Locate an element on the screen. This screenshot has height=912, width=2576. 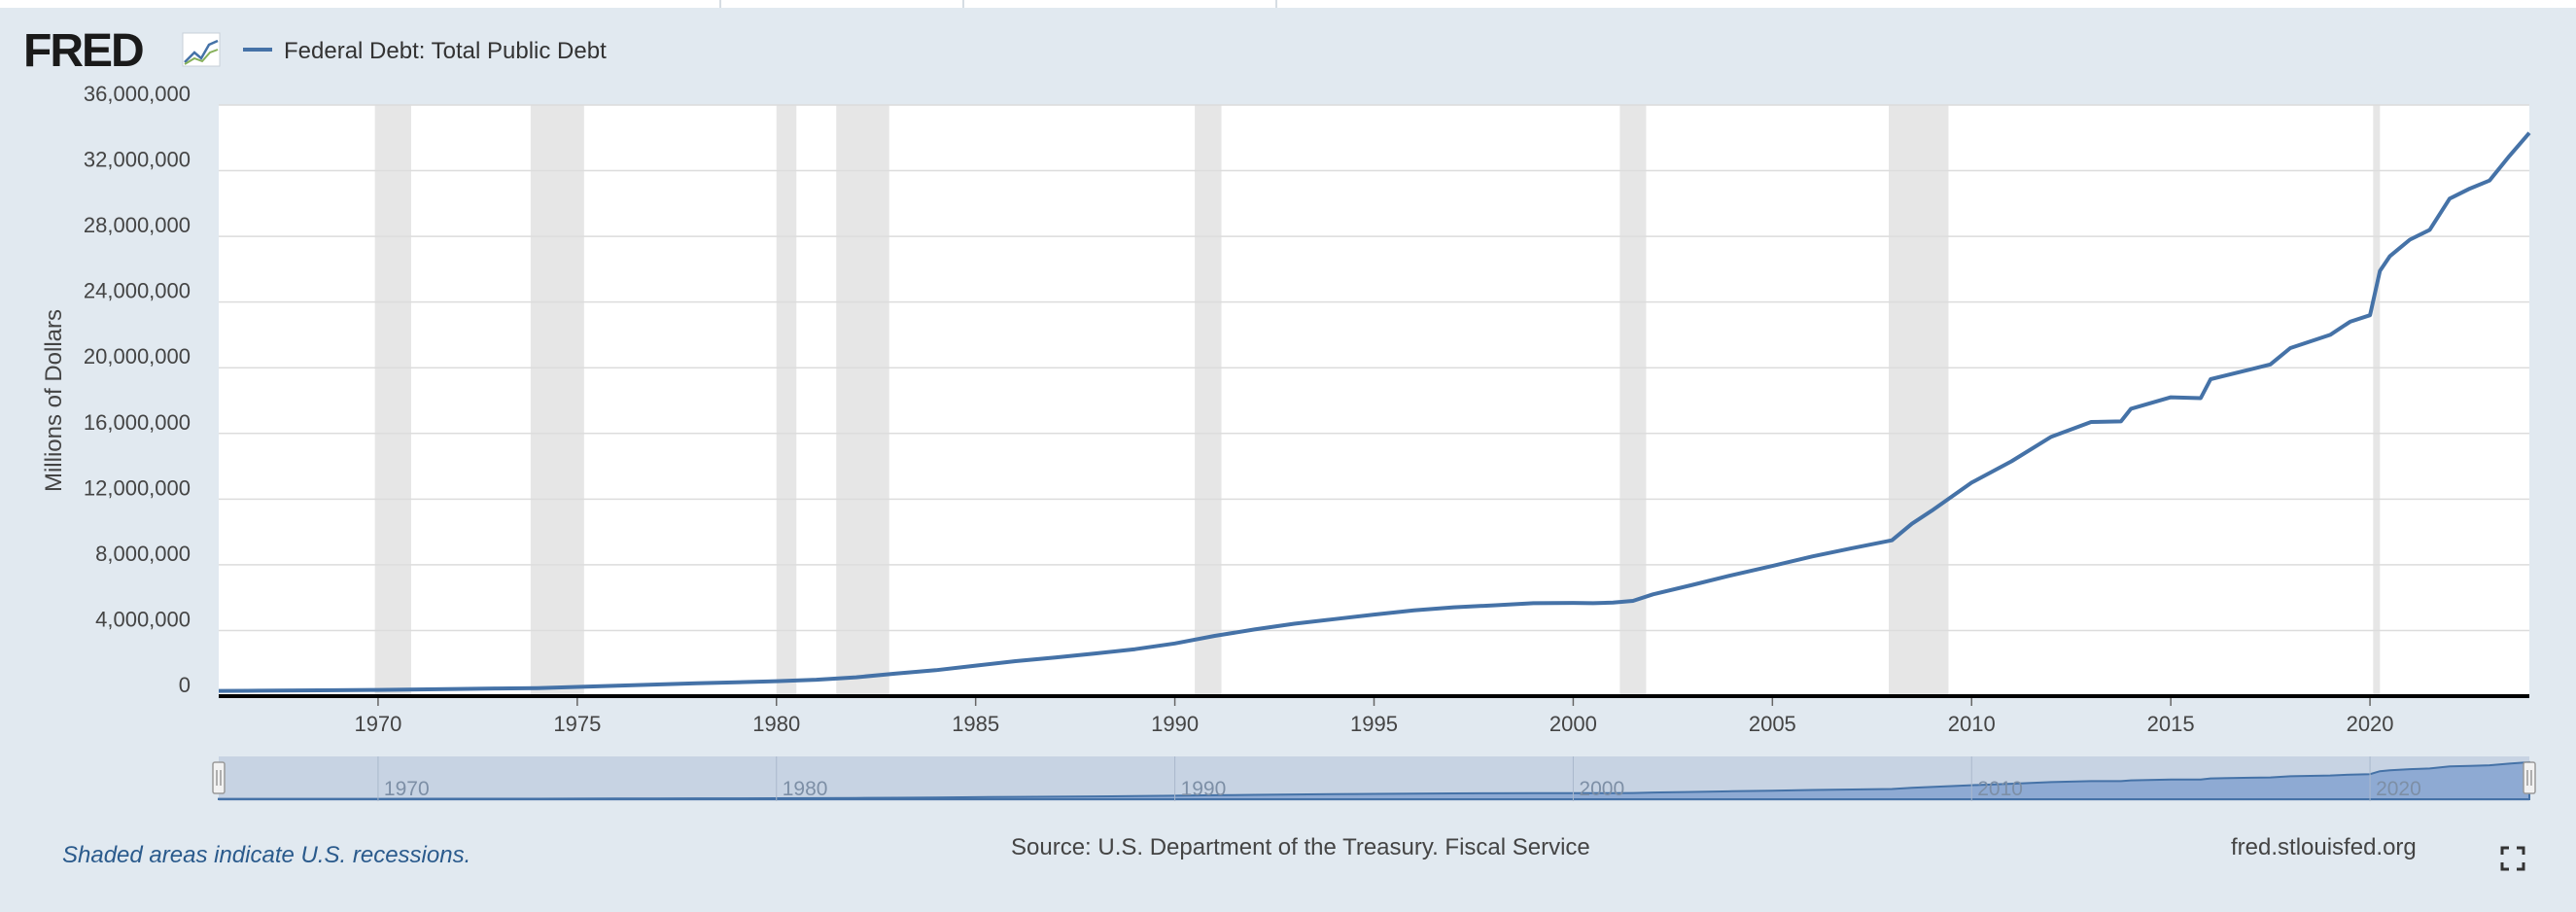
x-tick-label: 1970 is located at coordinates (377, 724).